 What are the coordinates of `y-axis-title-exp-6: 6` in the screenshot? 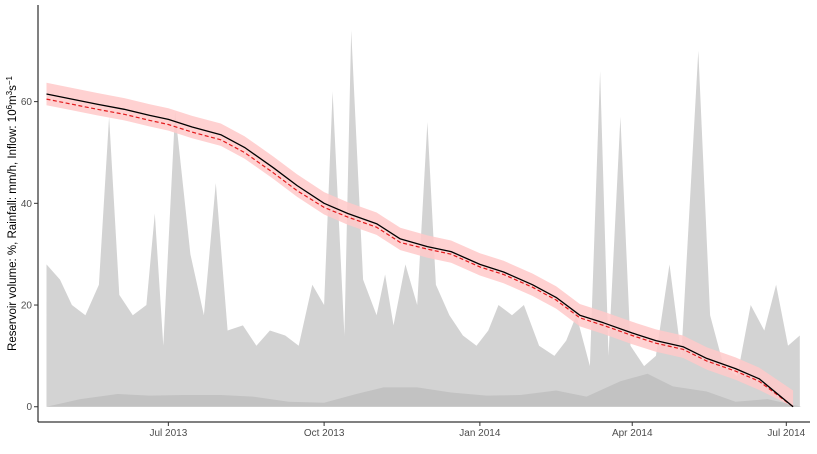 It's located at (9, 106).